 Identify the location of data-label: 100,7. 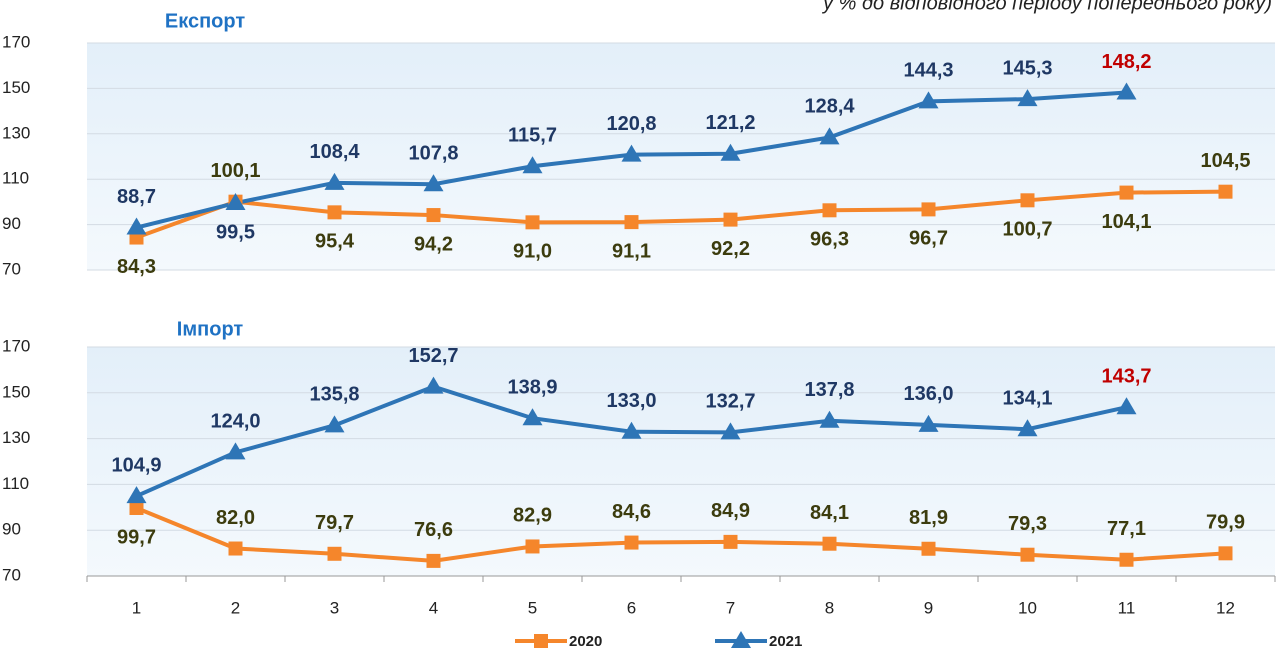
(1027, 230).